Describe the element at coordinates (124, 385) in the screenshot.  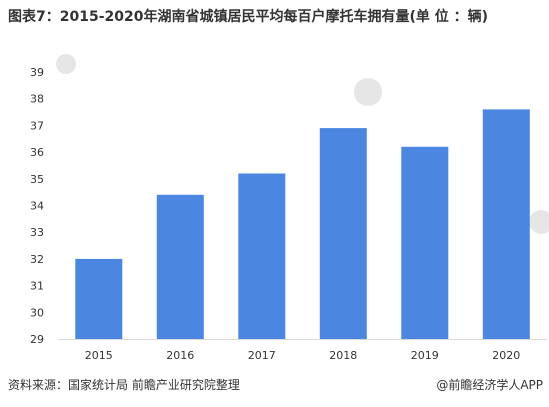
I see `source-note: 资料来源：国家统计局 前瞻产业研究院整理` at that location.